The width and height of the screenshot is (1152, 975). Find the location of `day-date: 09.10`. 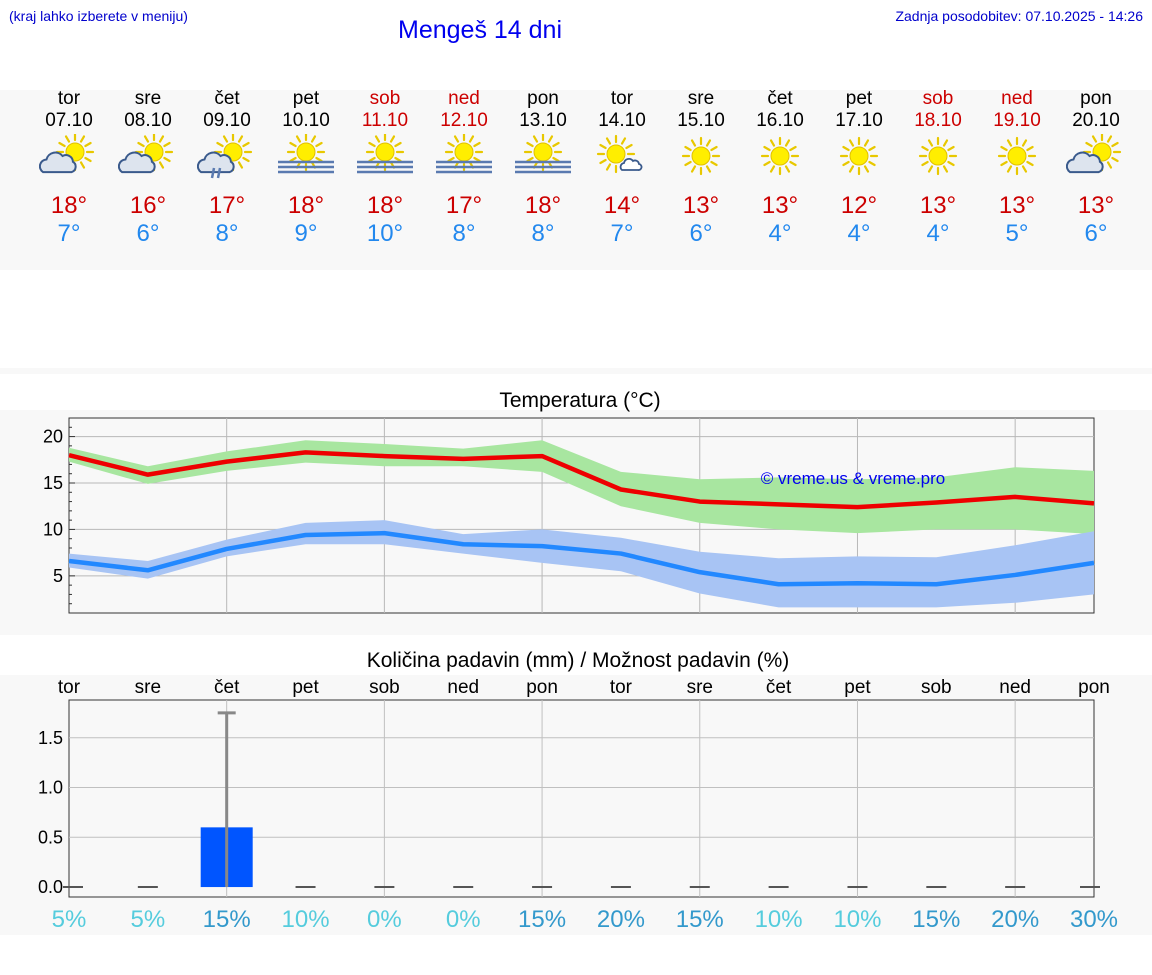

day-date: 09.10 is located at coordinates (227, 120).